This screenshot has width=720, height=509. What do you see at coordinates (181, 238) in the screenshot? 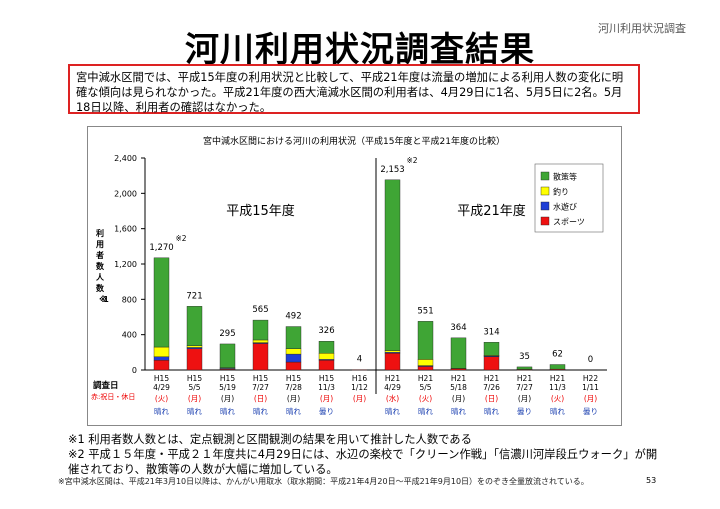
I see `data-label-marker: ※2` at bounding box center [181, 238].